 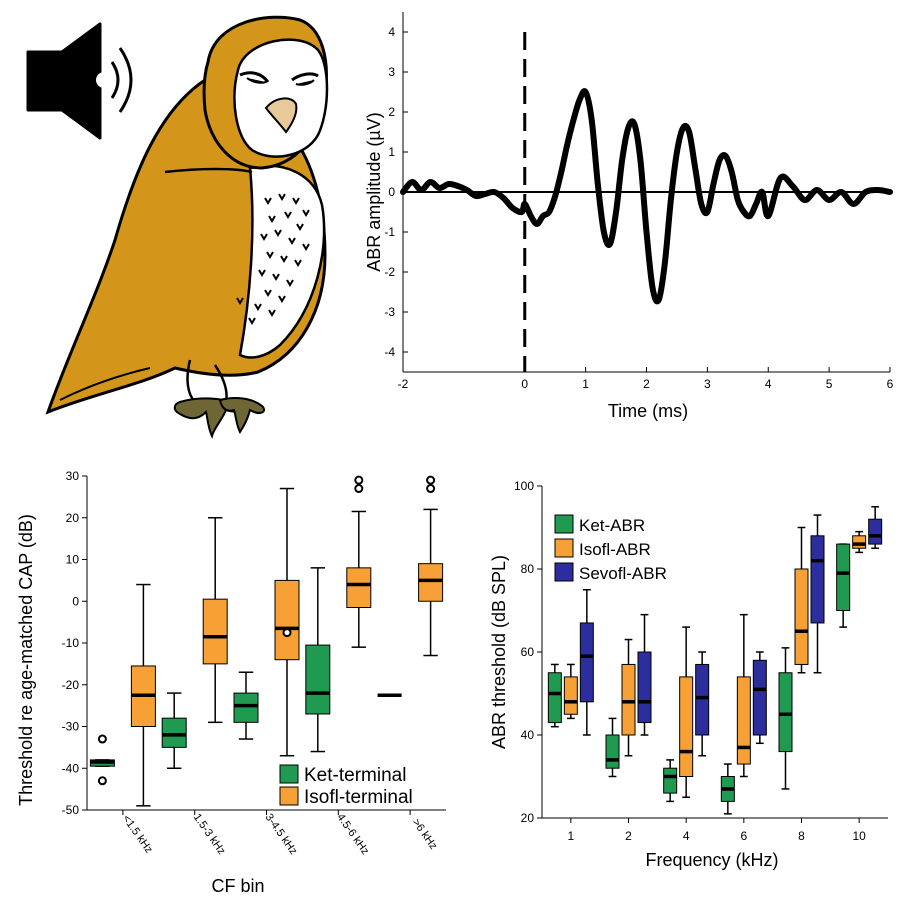 What do you see at coordinates (71, 643) in the screenshot?
I see `y-tick-label: -10` at bounding box center [71, 643].